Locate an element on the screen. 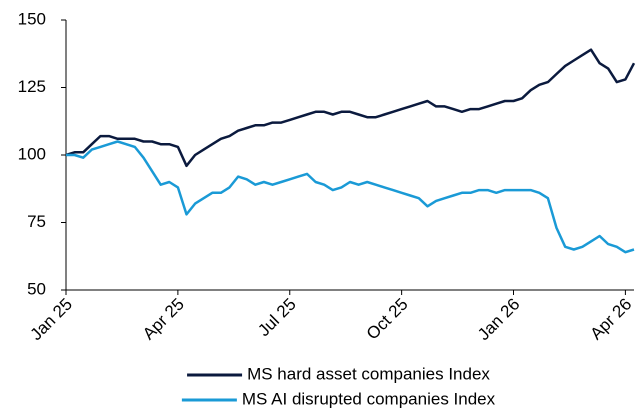  y-tick-label: 100 is located at coordinates (32, 153).